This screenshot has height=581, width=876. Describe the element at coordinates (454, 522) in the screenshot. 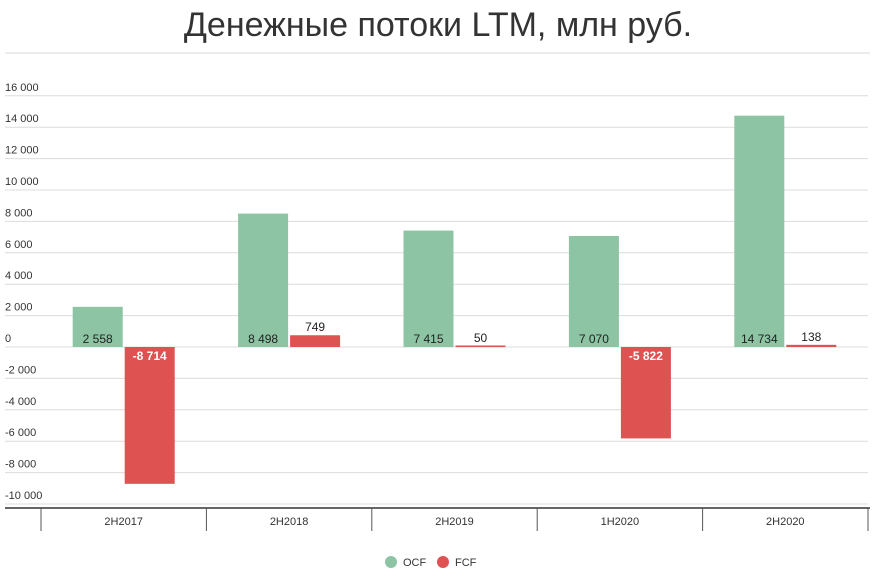

I see `x-tick-label: 2H2019` at that location.